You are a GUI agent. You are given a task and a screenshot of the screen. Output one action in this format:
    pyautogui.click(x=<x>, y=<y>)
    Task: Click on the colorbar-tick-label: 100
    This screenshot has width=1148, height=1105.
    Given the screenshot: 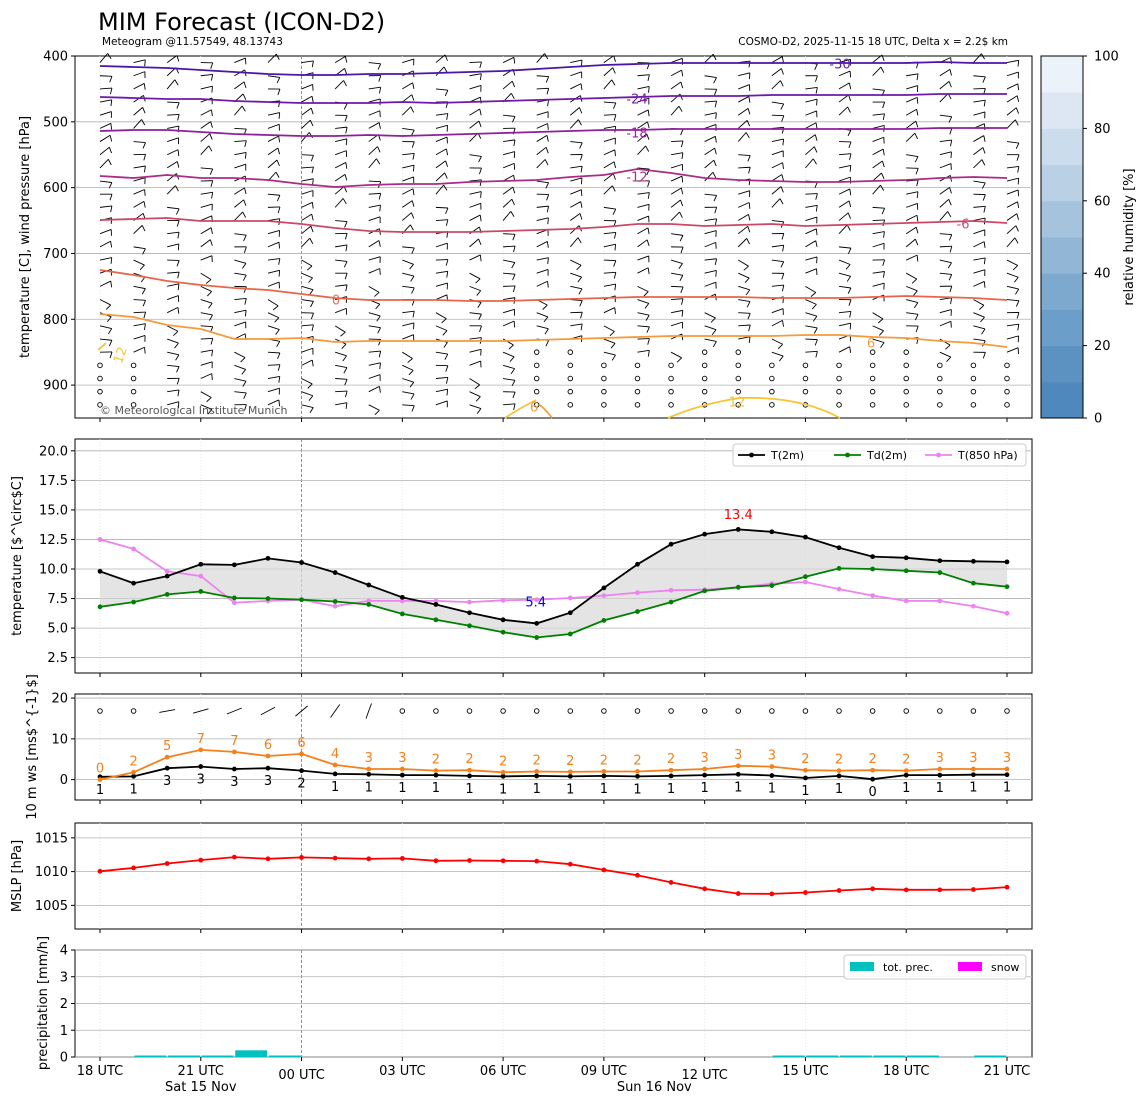 What is the action you would take?
    pyautogui.click(x=1106, y=57)
    